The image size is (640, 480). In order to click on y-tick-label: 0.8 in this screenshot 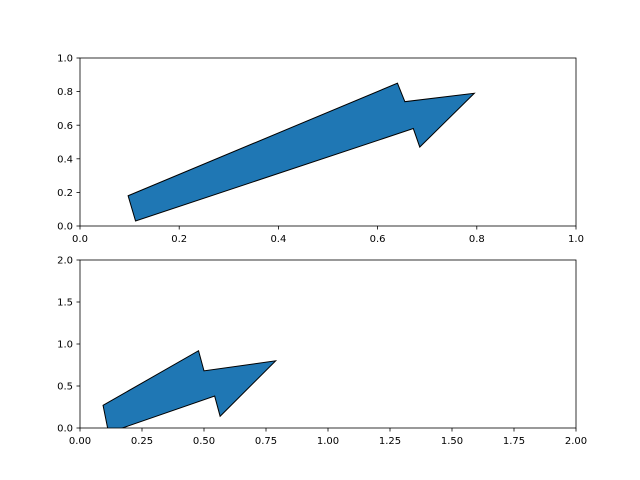, I will do `click(65, 92)`.